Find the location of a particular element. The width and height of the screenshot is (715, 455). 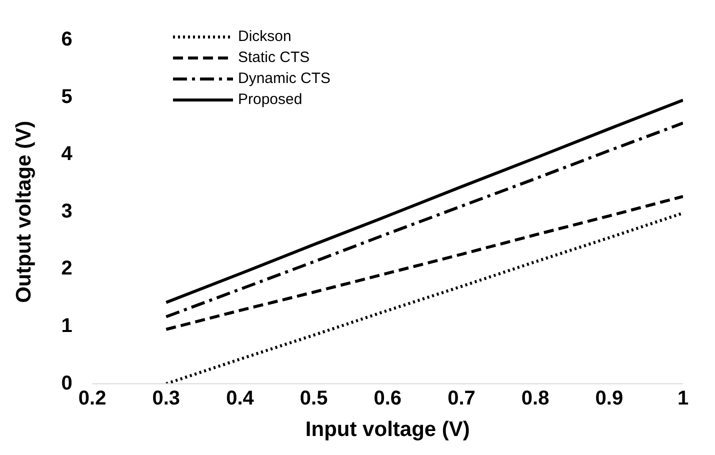

y-tick-label: 2 is located at coordinates (66, 269).